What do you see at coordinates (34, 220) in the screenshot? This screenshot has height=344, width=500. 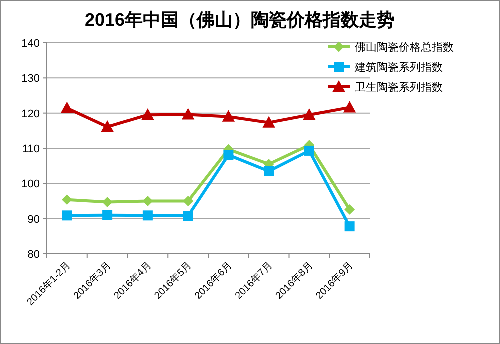 I see `y-tick-label: 90` at bounding box center [34, 220].